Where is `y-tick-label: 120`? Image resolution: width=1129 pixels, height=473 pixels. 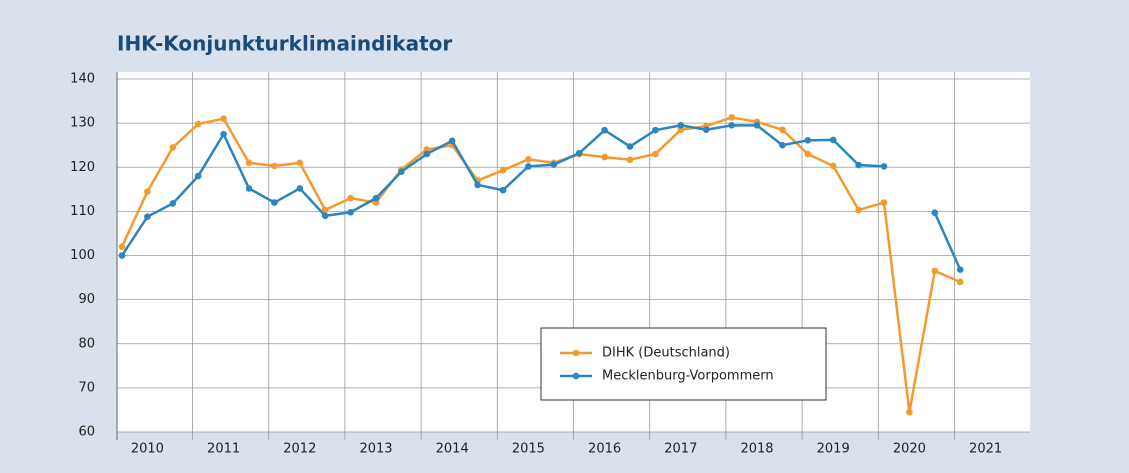
y-tick-label: 120 is located at coordinates (82, 167).